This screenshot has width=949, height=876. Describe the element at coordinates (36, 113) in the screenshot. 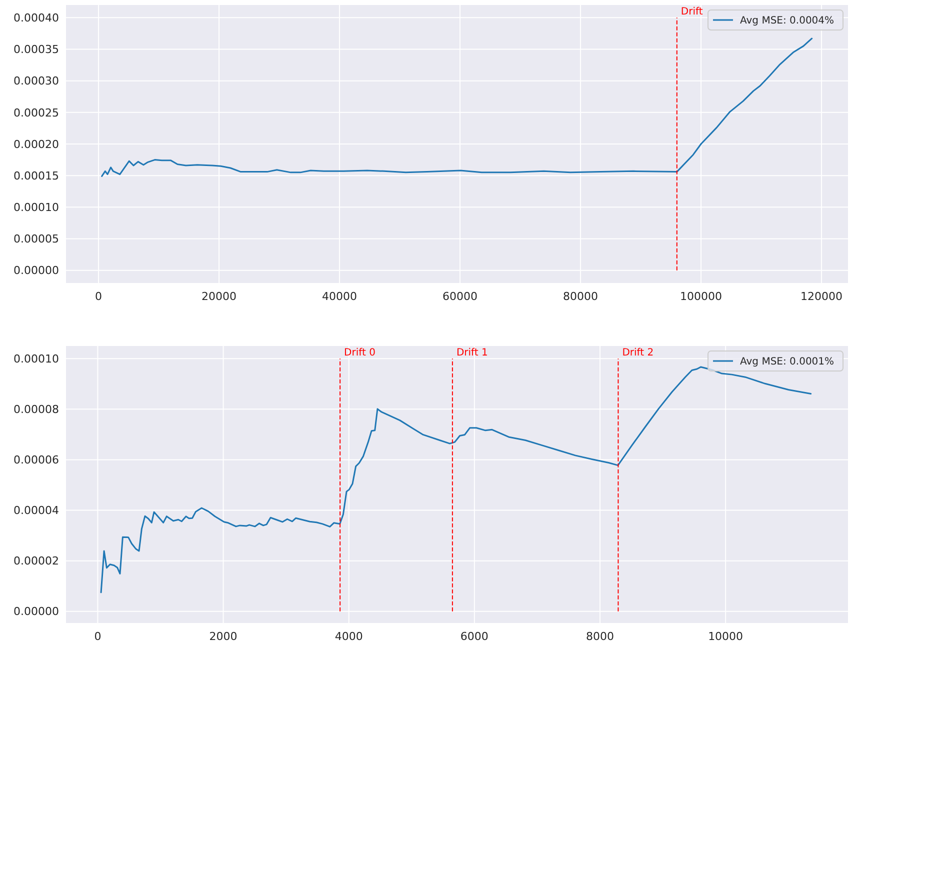

I see `y-tick-label: 0.00025` at that location.